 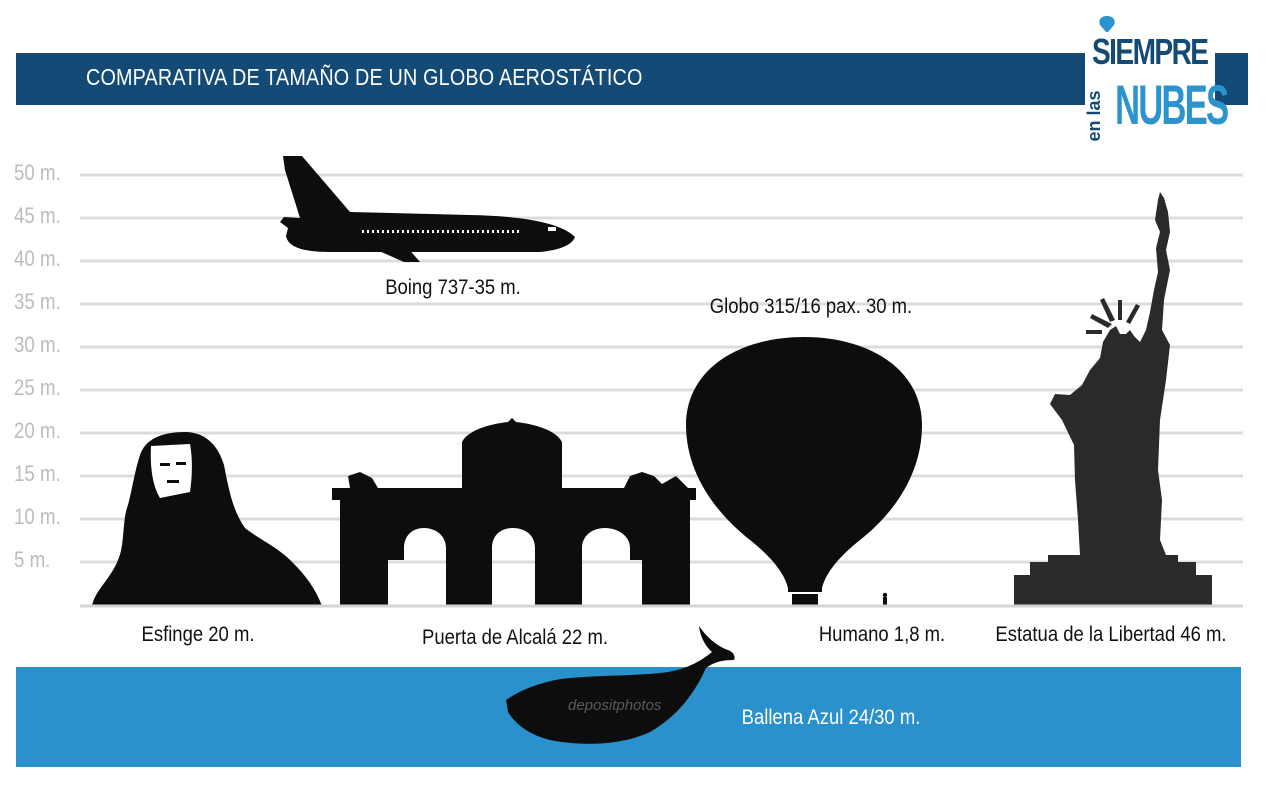 I want to click on sphinx-icon, so click(x=207, y=519).